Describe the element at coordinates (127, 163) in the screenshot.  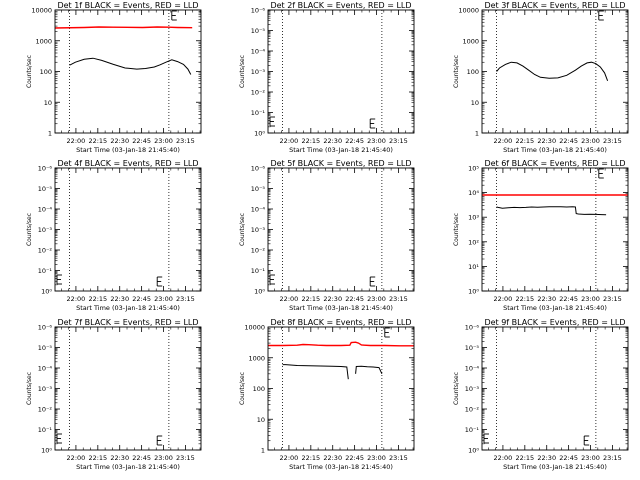
I see `panel-title: Det 4f BLACK = Events, RED = LLD` at that location.